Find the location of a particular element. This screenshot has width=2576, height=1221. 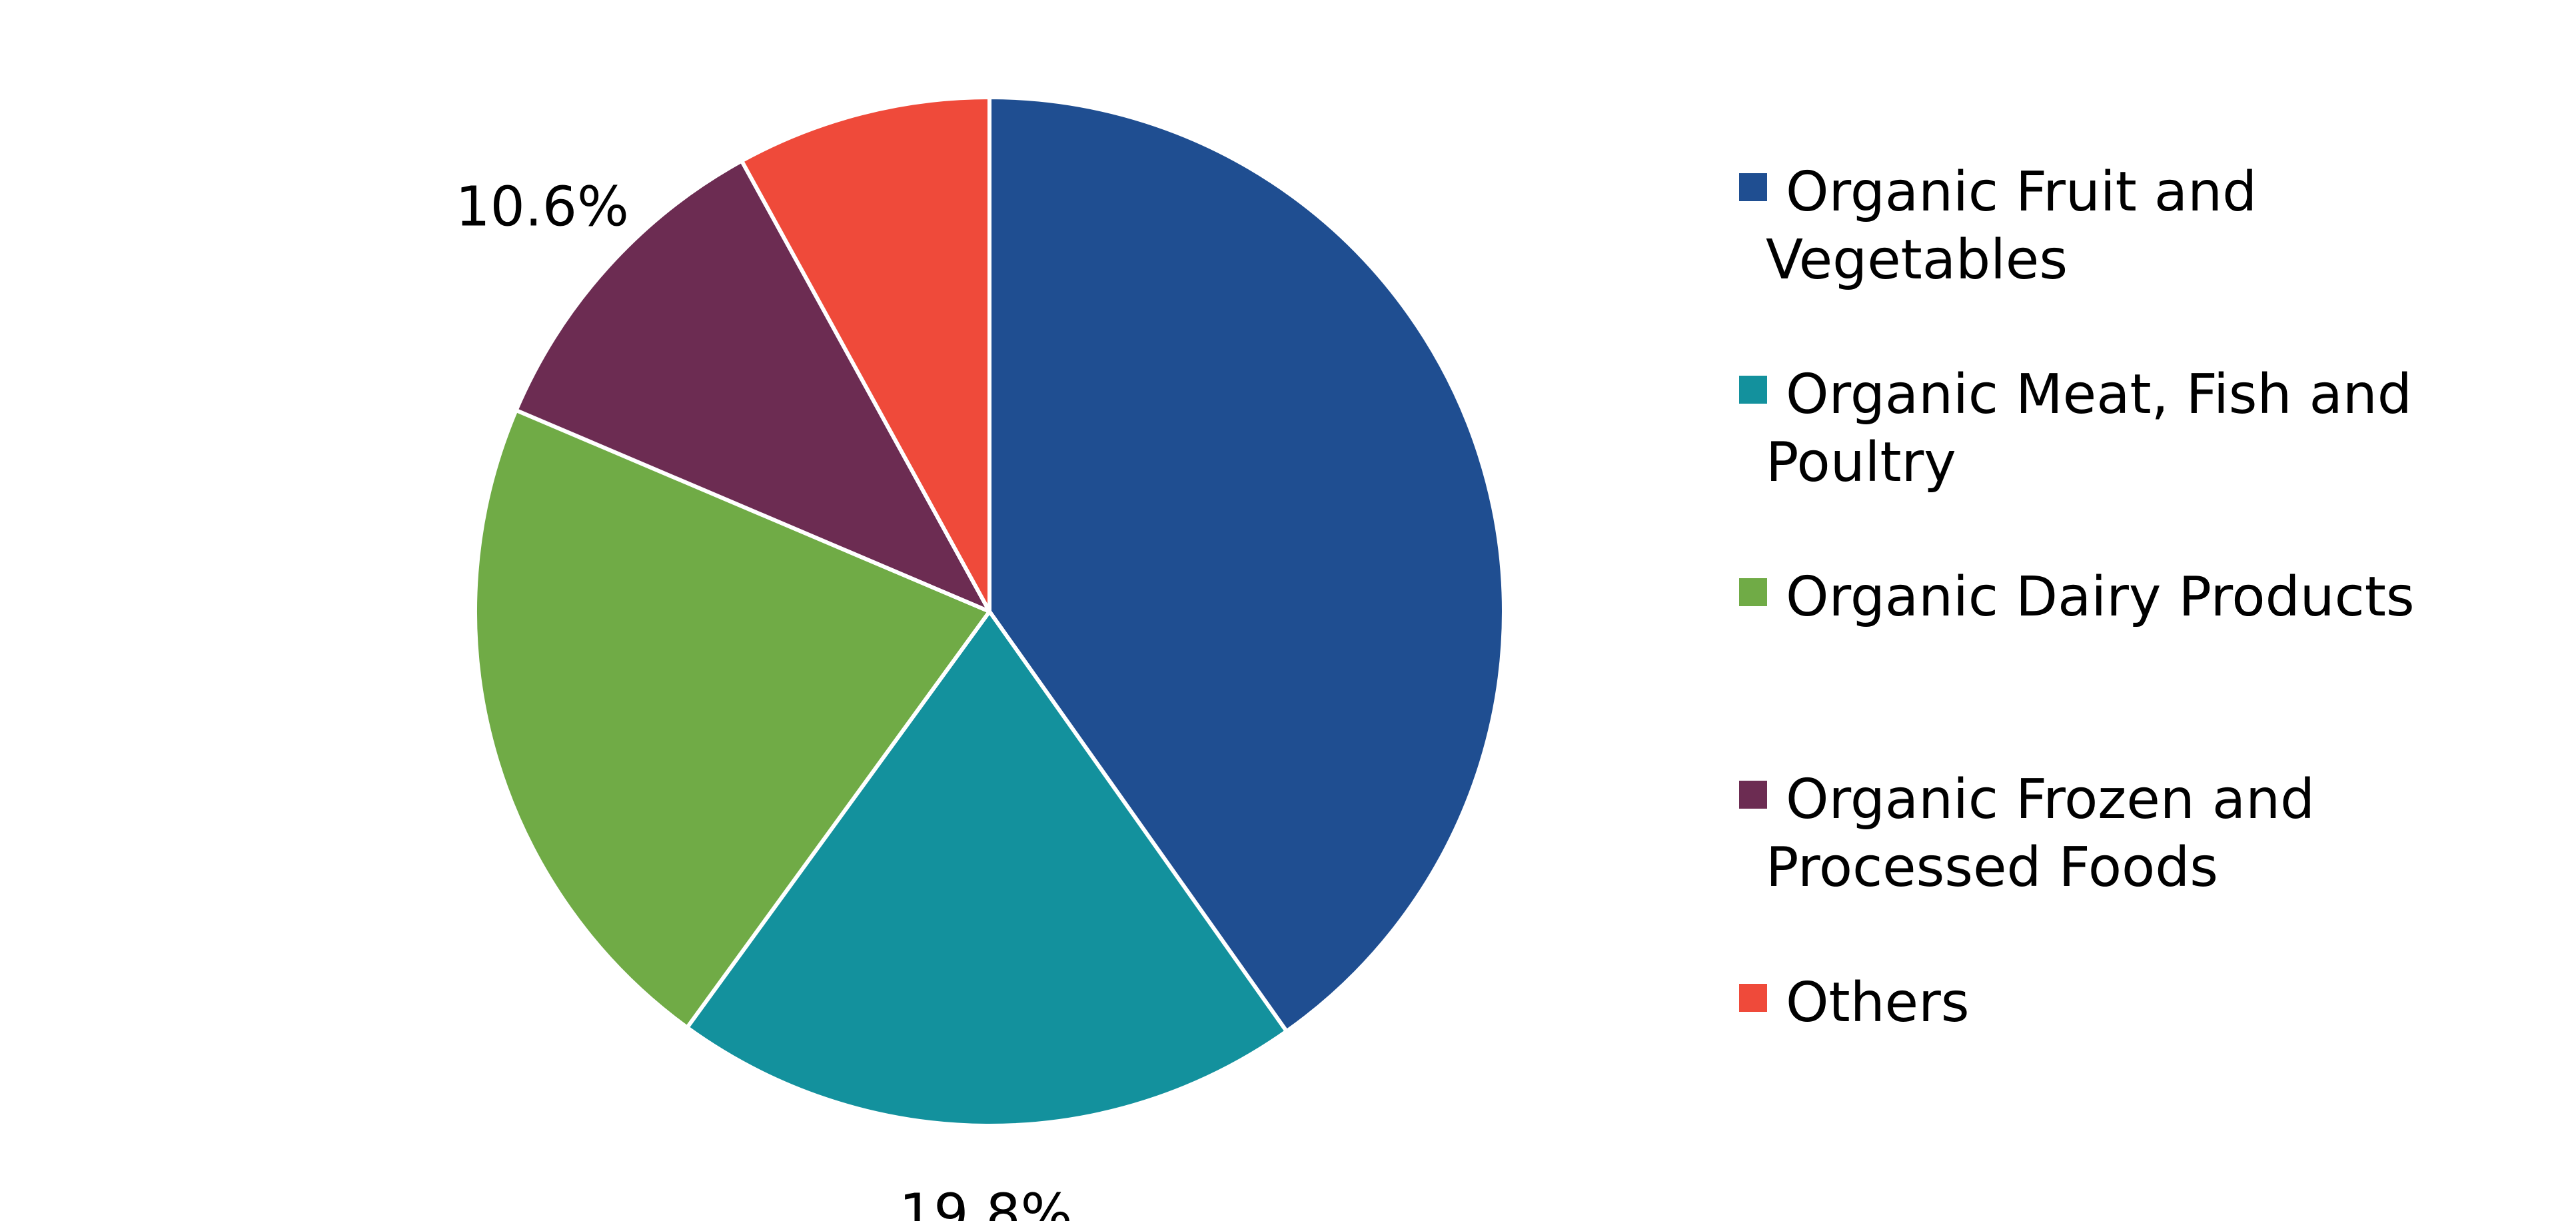

pie-slice-organic-frozen-and-processed-foods is located at coordinates (752, 386).